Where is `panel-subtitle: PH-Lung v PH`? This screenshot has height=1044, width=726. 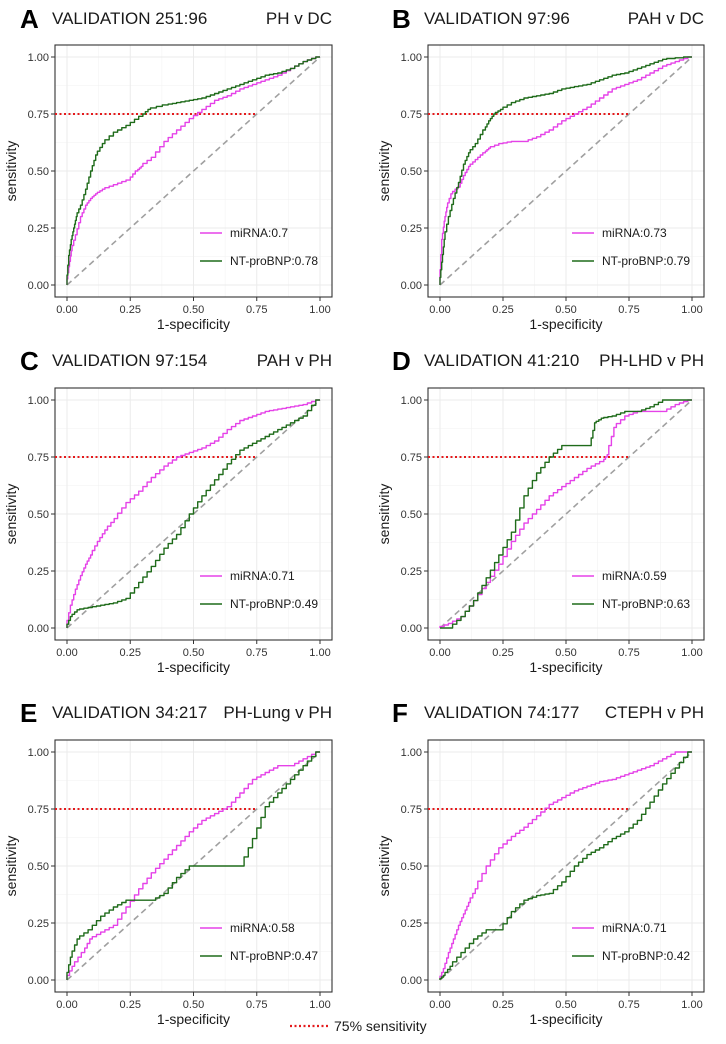 panel-subtitle: PH-Lung v PH is located at coordinates (277, 712).